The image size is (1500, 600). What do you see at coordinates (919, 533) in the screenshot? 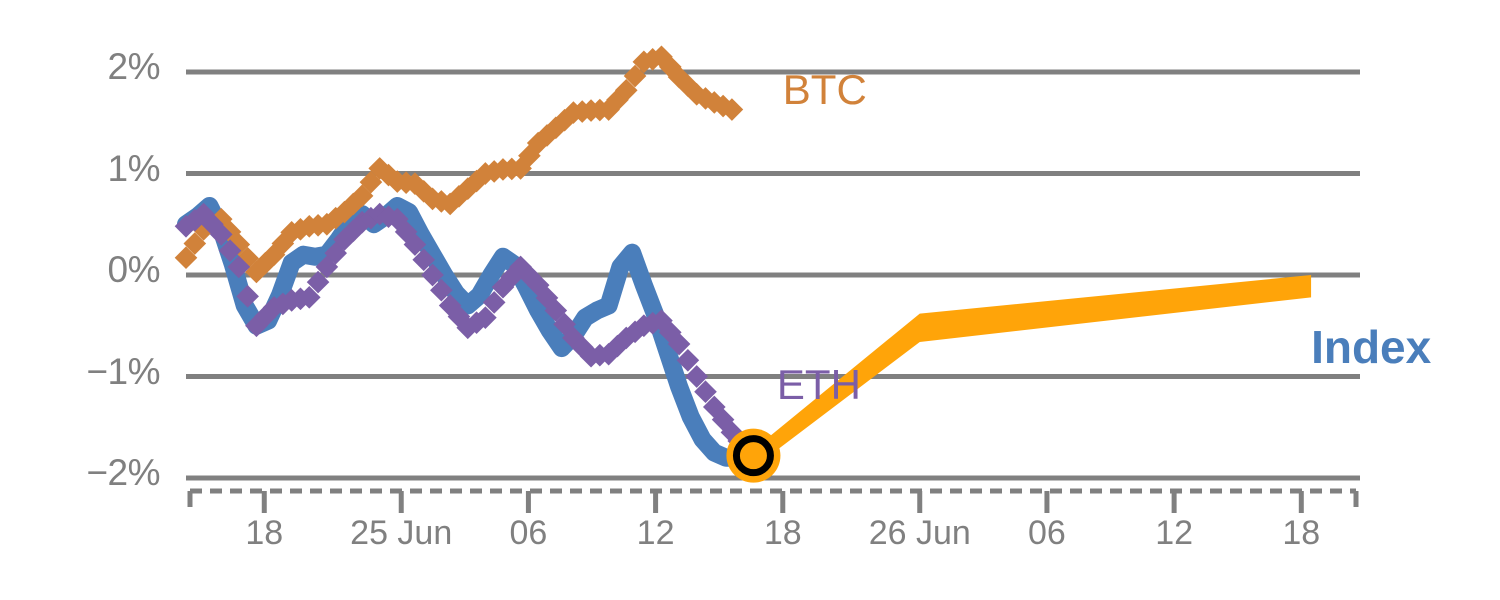
I see `x-tick-label-5: 26 Jun` at bounding box center [919, 533].